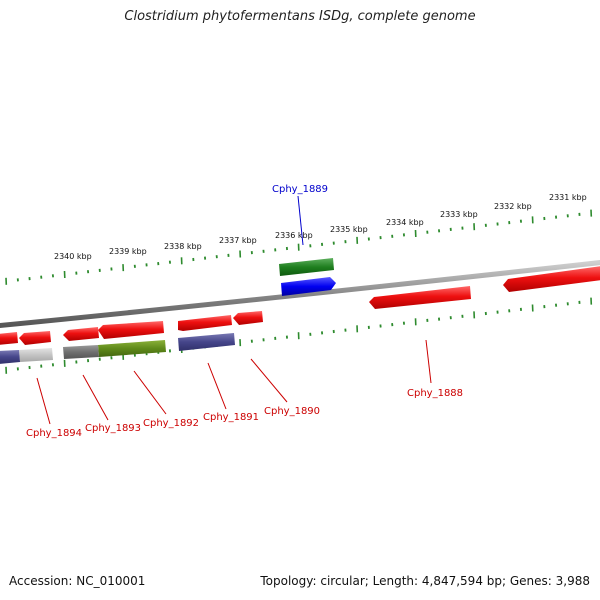  I want to click on scale-label: 2336 kbp, so click(294, 235).